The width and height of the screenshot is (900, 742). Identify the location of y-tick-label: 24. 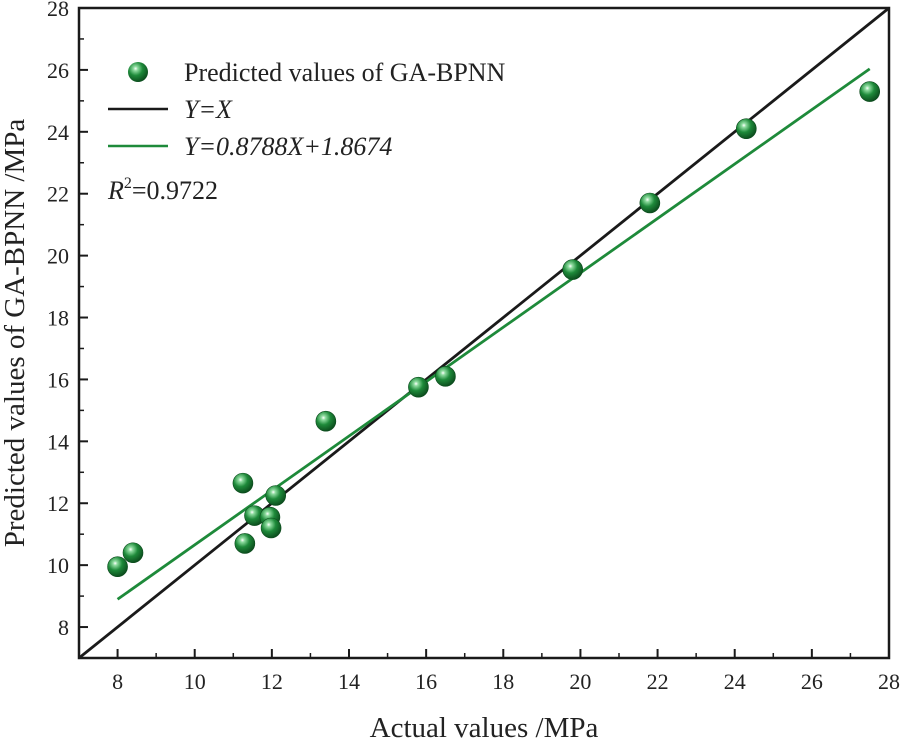
(58, 132).